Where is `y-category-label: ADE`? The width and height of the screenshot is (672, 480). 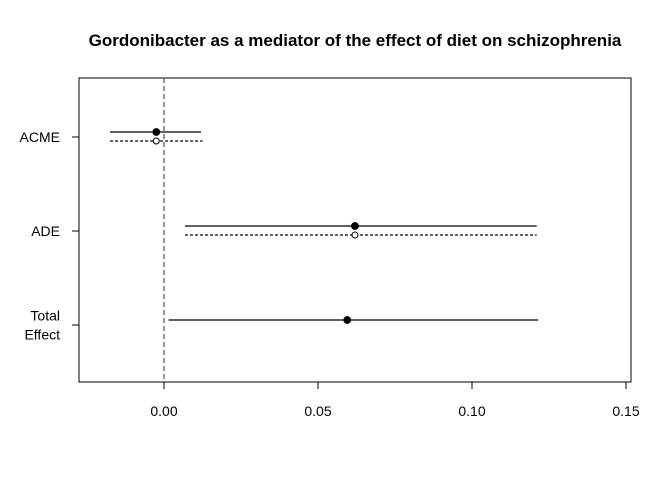
y-category-label: ADE is located at coordinates (45, 231).